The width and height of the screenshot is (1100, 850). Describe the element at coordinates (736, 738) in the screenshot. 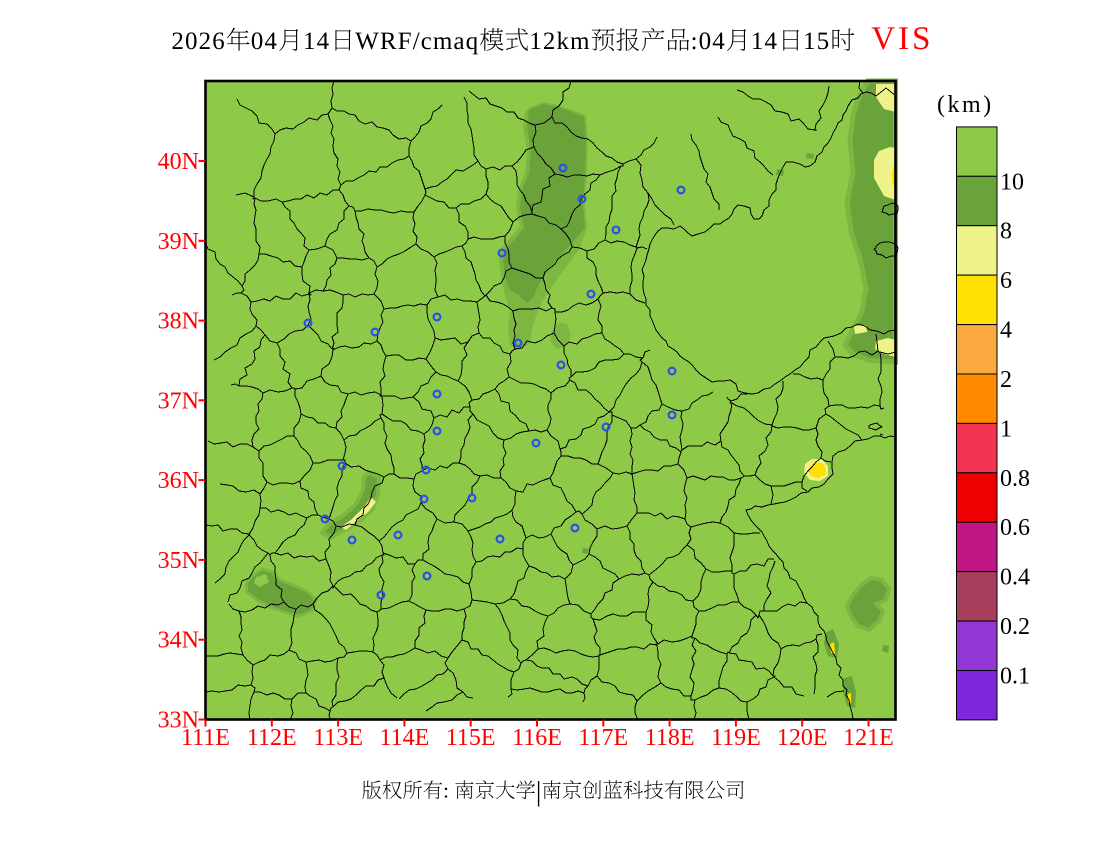

I see `svg-text: 119E` at that location.